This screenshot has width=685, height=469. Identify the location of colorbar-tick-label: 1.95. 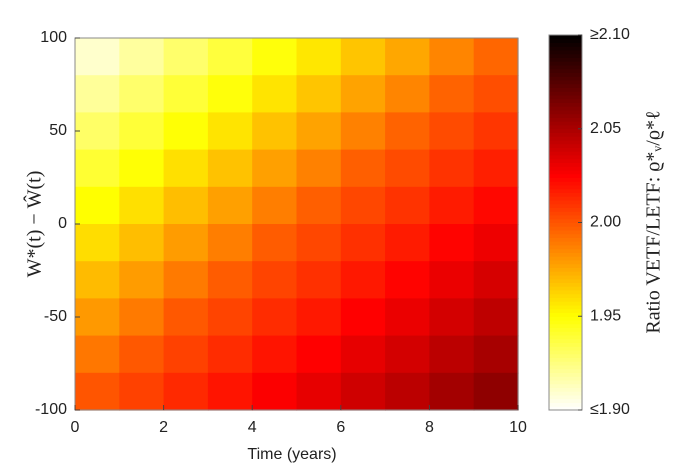
(605, 315).